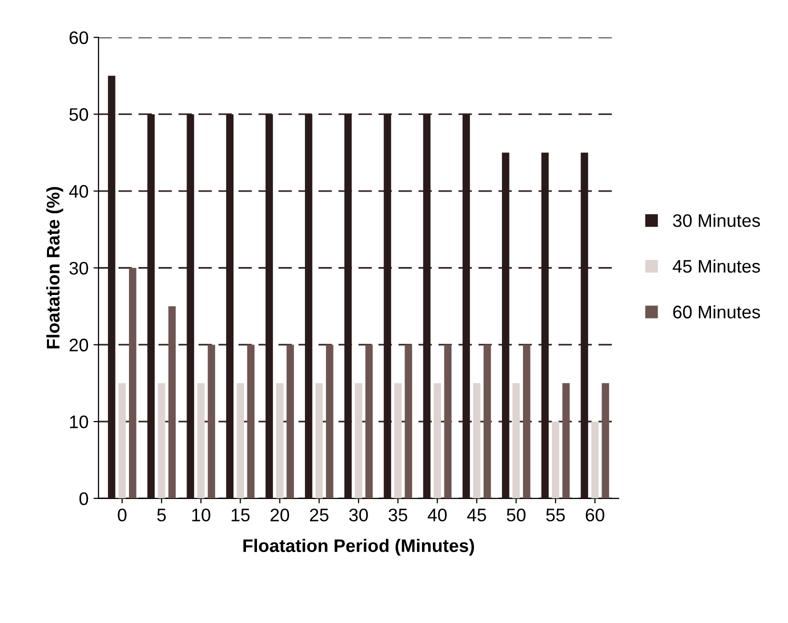  What do you see at coordinates (716, 221) in the screenshot?
I see `legend-label: 30 Minutes` at bounding box center [716, 221].